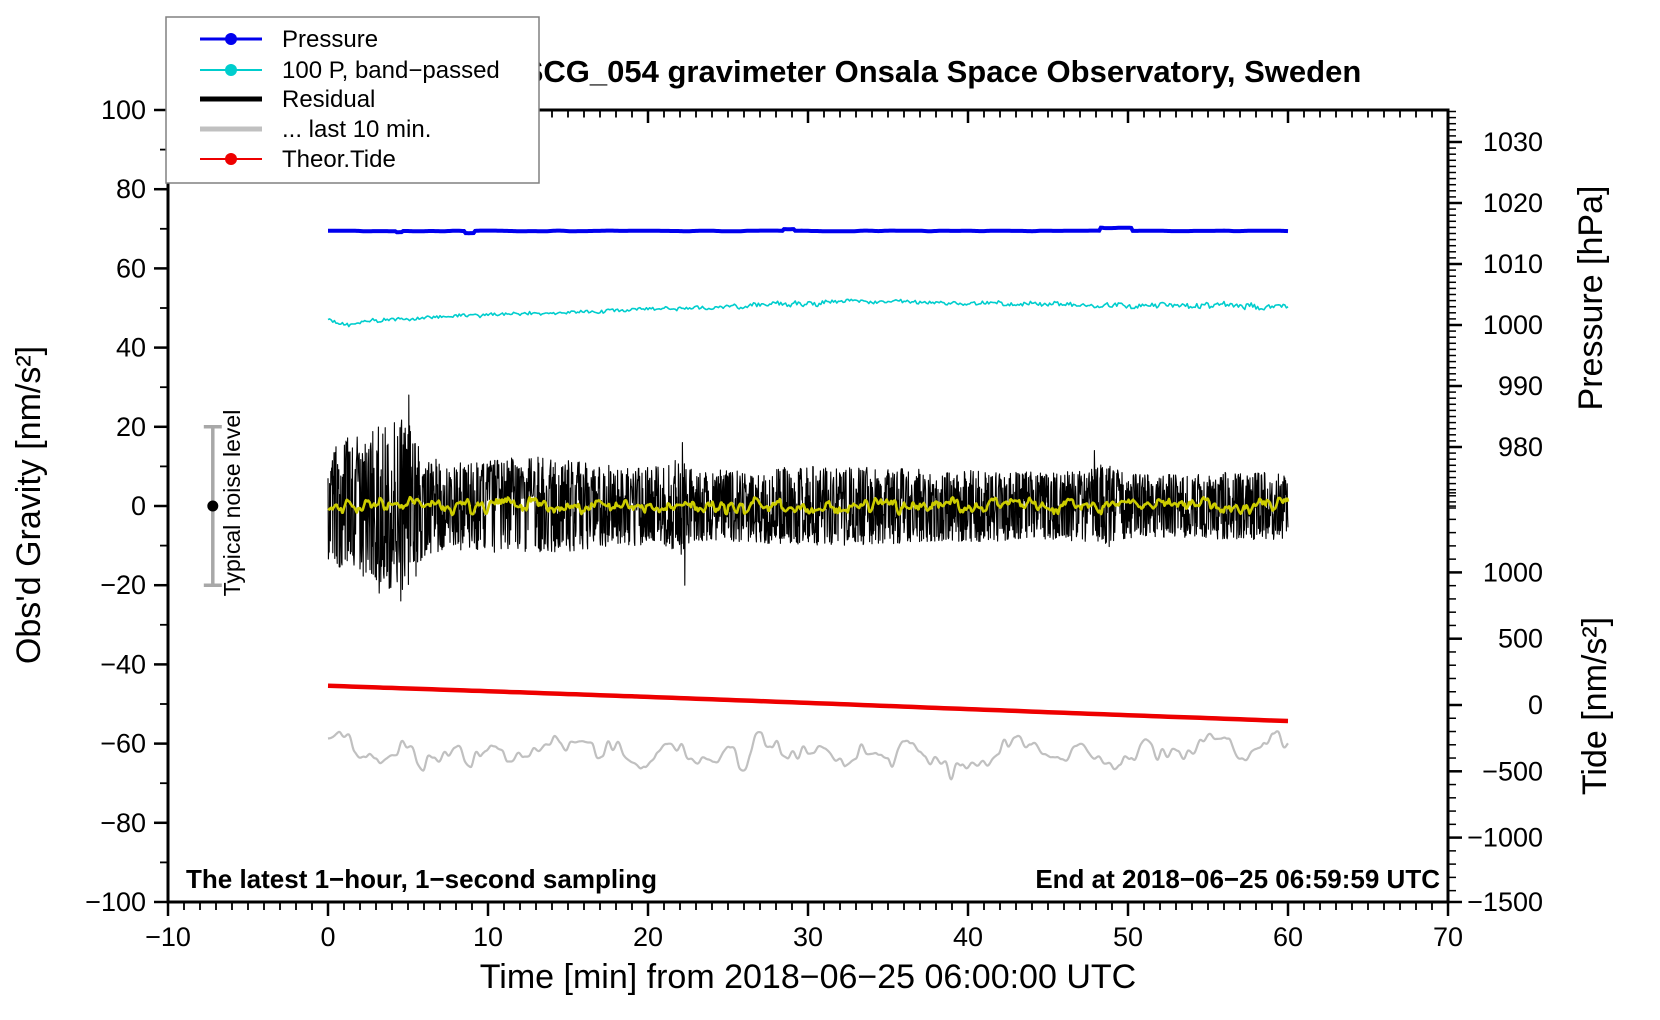  Describe the element at coordinates (1513, 264) in the screenshot. I see `pressure-tick-label: 1010` at that location.